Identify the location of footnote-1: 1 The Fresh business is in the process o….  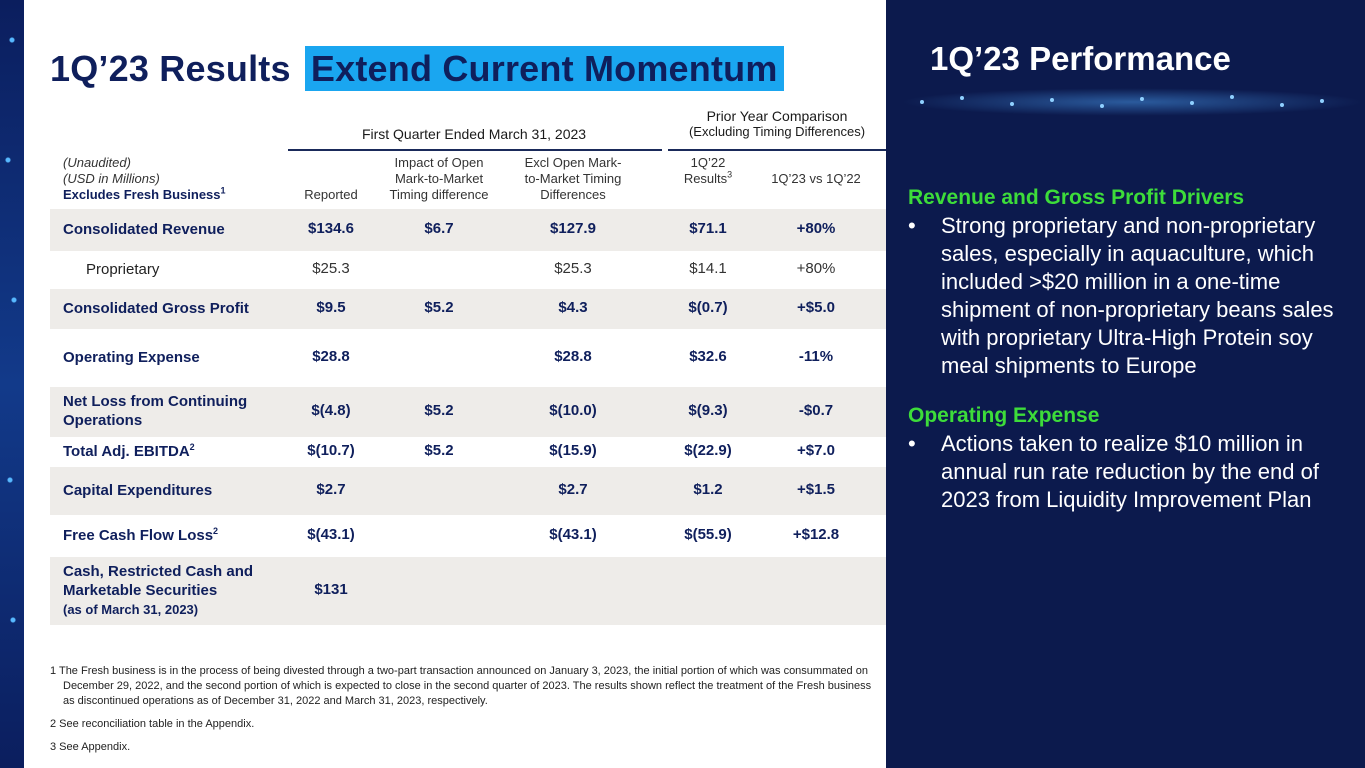
(461, 686).